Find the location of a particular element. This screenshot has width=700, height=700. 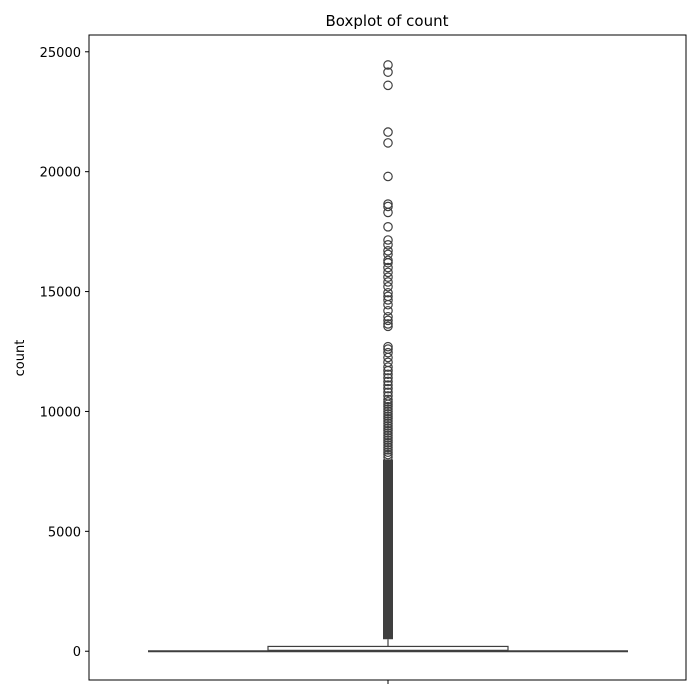

y-tick-label: 0 is located at coordinates (77, 652).